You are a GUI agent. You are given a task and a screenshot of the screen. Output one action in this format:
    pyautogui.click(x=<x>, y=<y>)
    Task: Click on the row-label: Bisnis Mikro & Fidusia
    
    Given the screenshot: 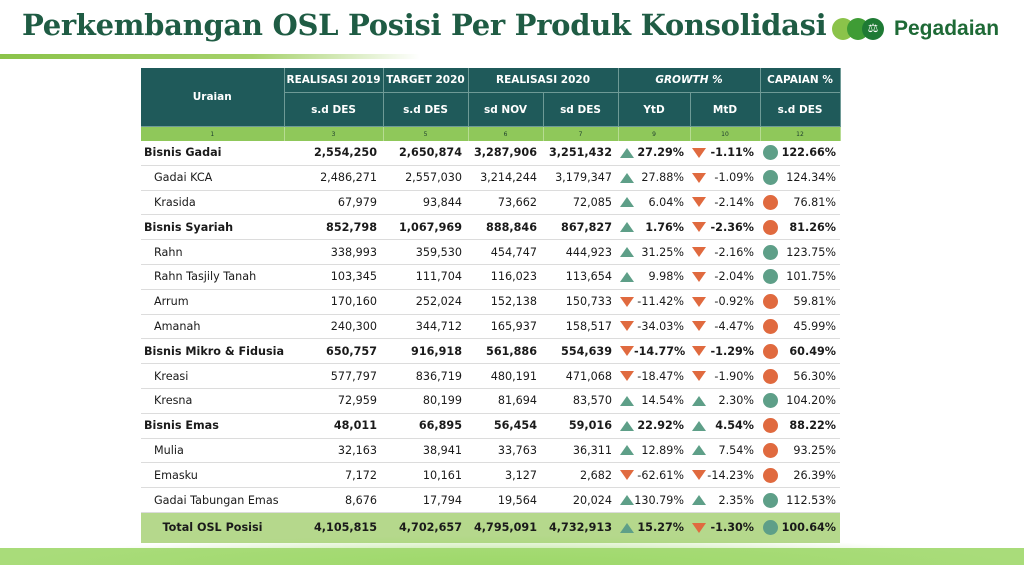 What is the action you would take?
    pyautogui.click(x=212, y=351)
    